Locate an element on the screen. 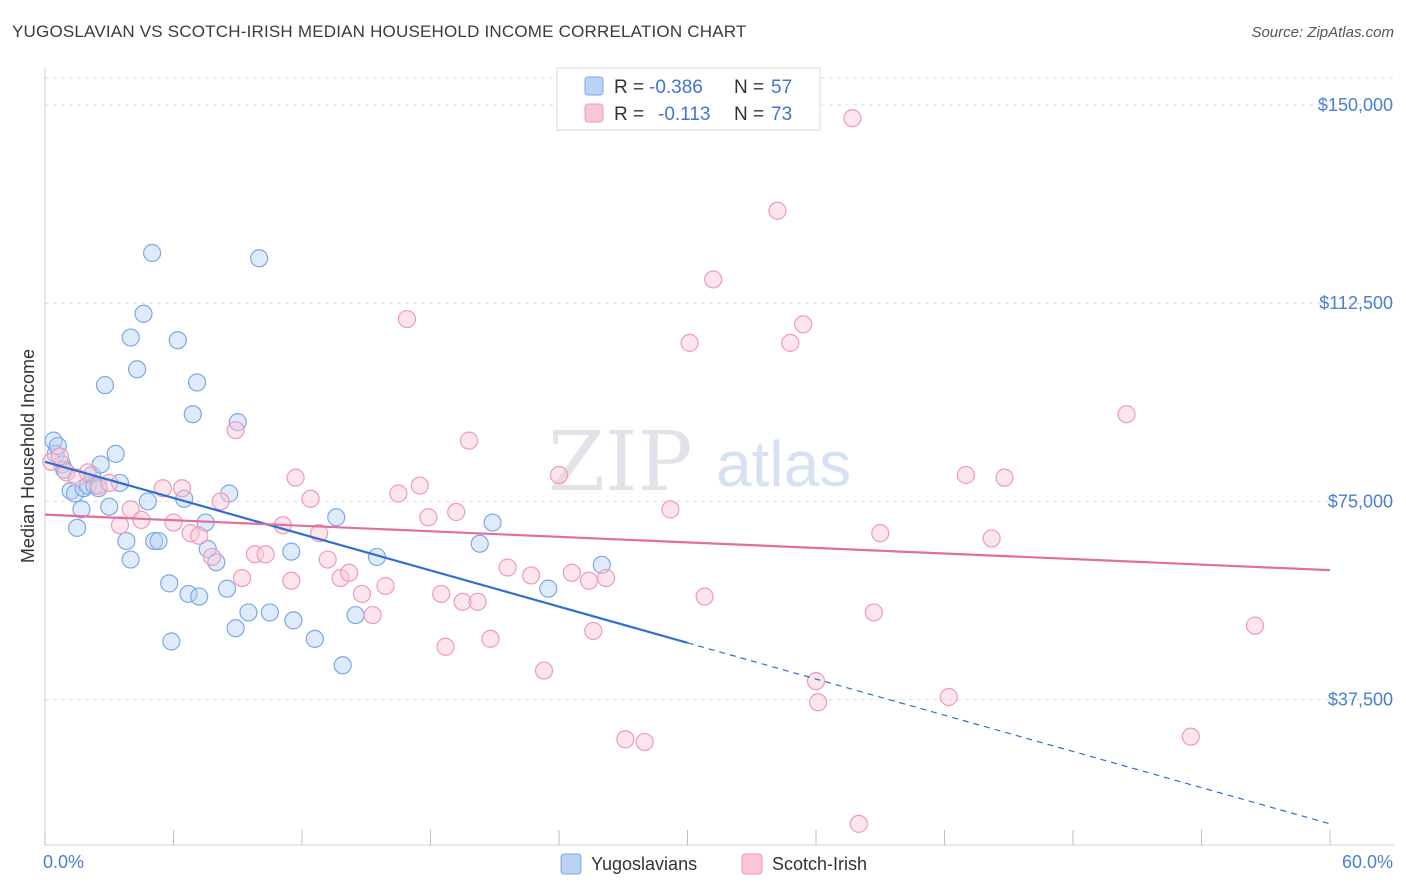 The width and height of the screenshot is (1406, 892). legend-n-label-2: N = is located at coordinates (749, 114).